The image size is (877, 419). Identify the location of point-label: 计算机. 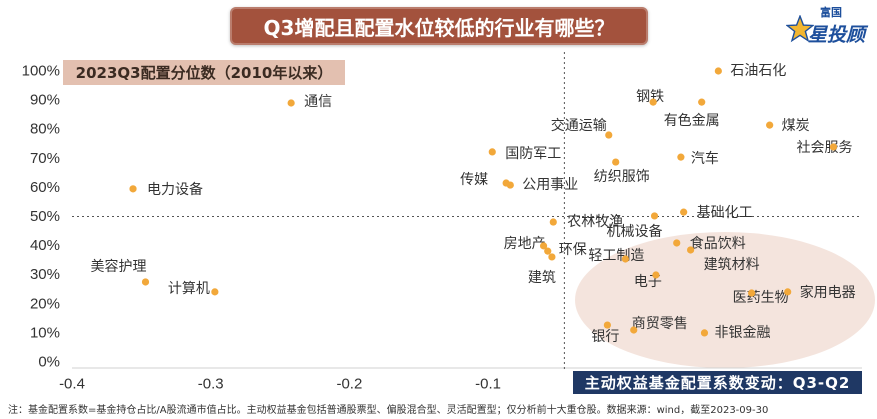
(189, 289).